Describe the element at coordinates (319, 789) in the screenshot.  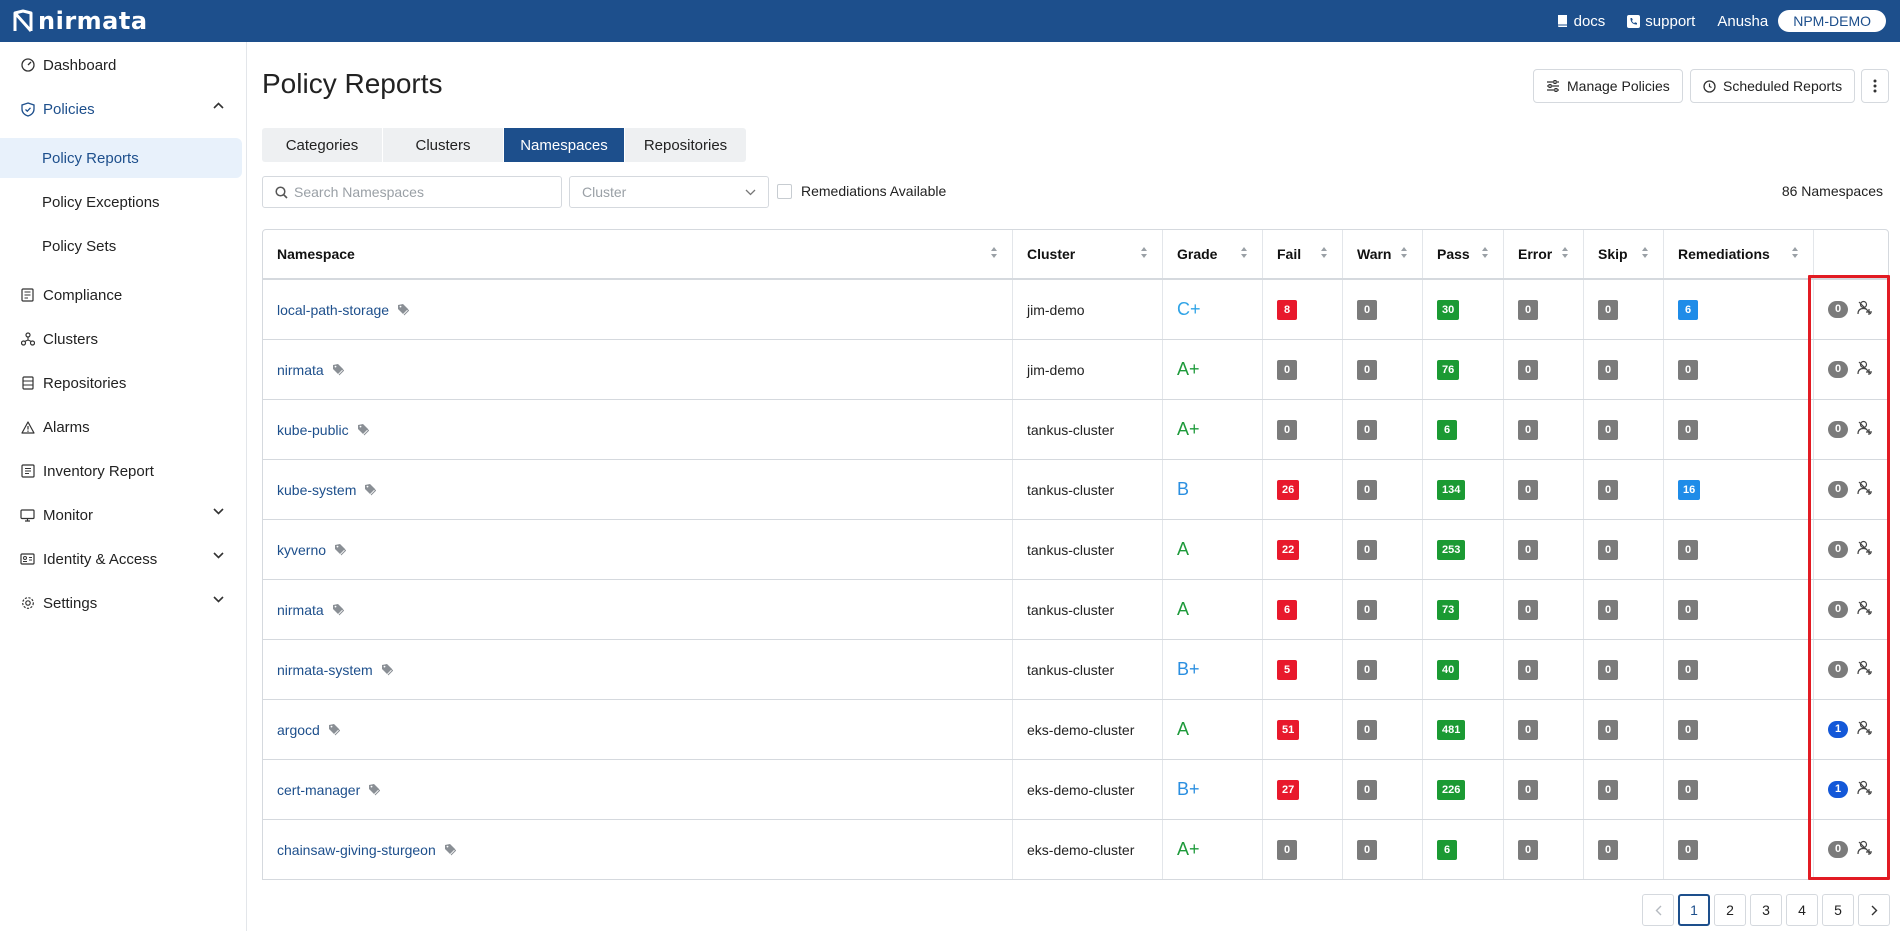
I see `namespace-link: cert-manager` at that location.